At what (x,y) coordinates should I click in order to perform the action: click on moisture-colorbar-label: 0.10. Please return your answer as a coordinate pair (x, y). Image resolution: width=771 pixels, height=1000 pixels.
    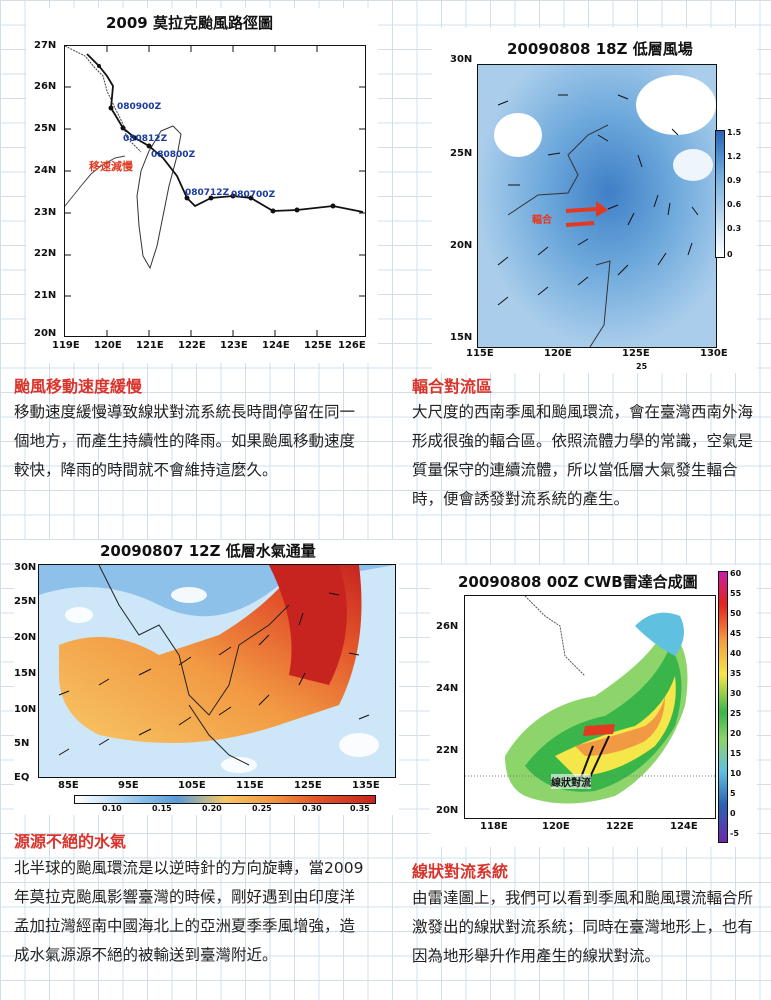
    Looking at the image, I should click on (112, 808).